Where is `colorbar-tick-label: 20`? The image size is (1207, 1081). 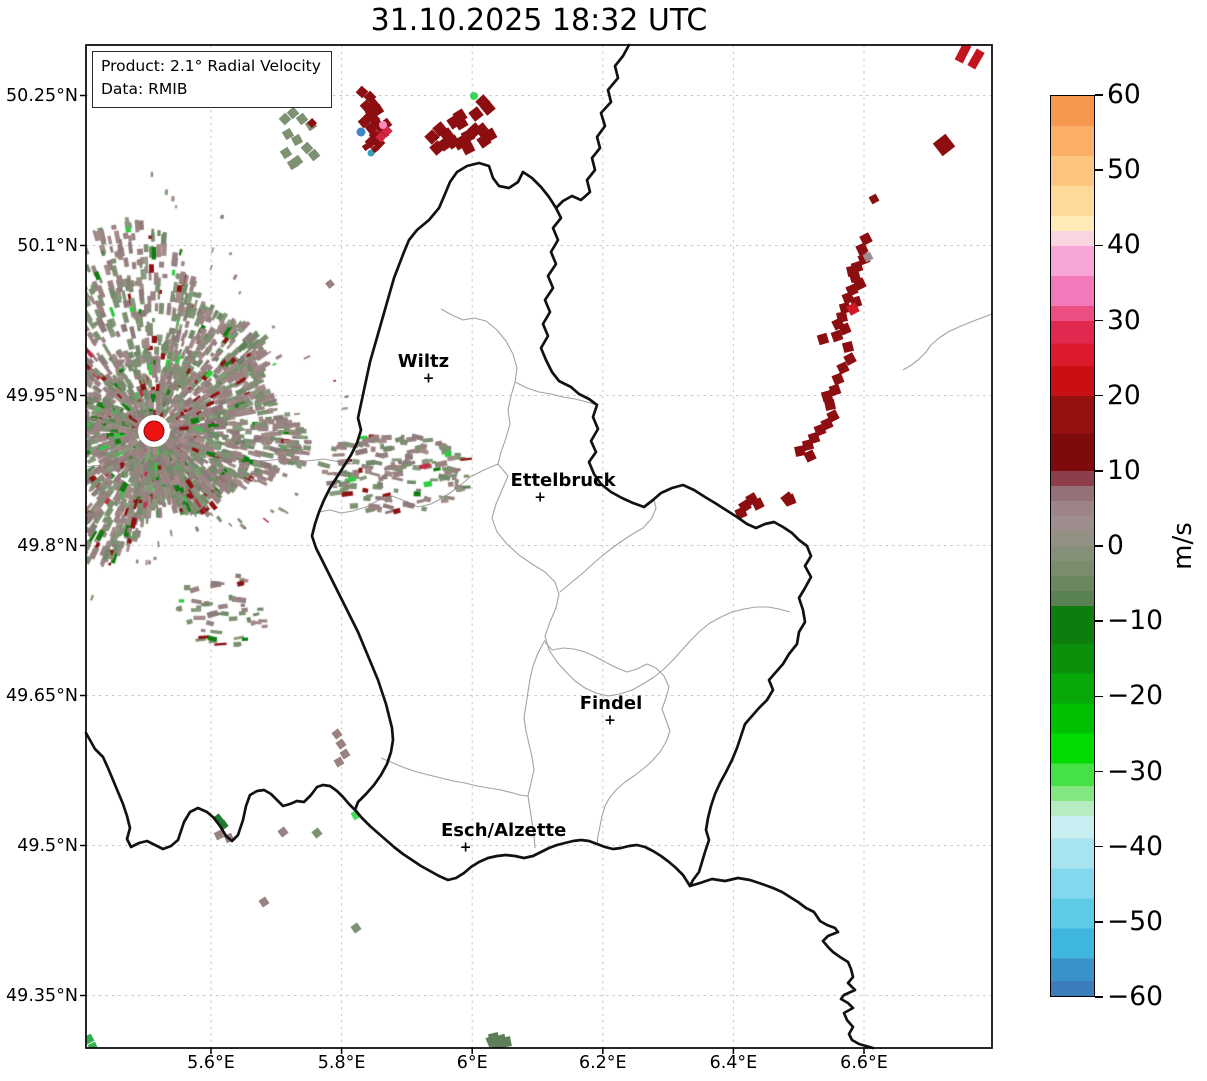 colorbar-tick-label: 20 is located at coordinates (1124, 395).